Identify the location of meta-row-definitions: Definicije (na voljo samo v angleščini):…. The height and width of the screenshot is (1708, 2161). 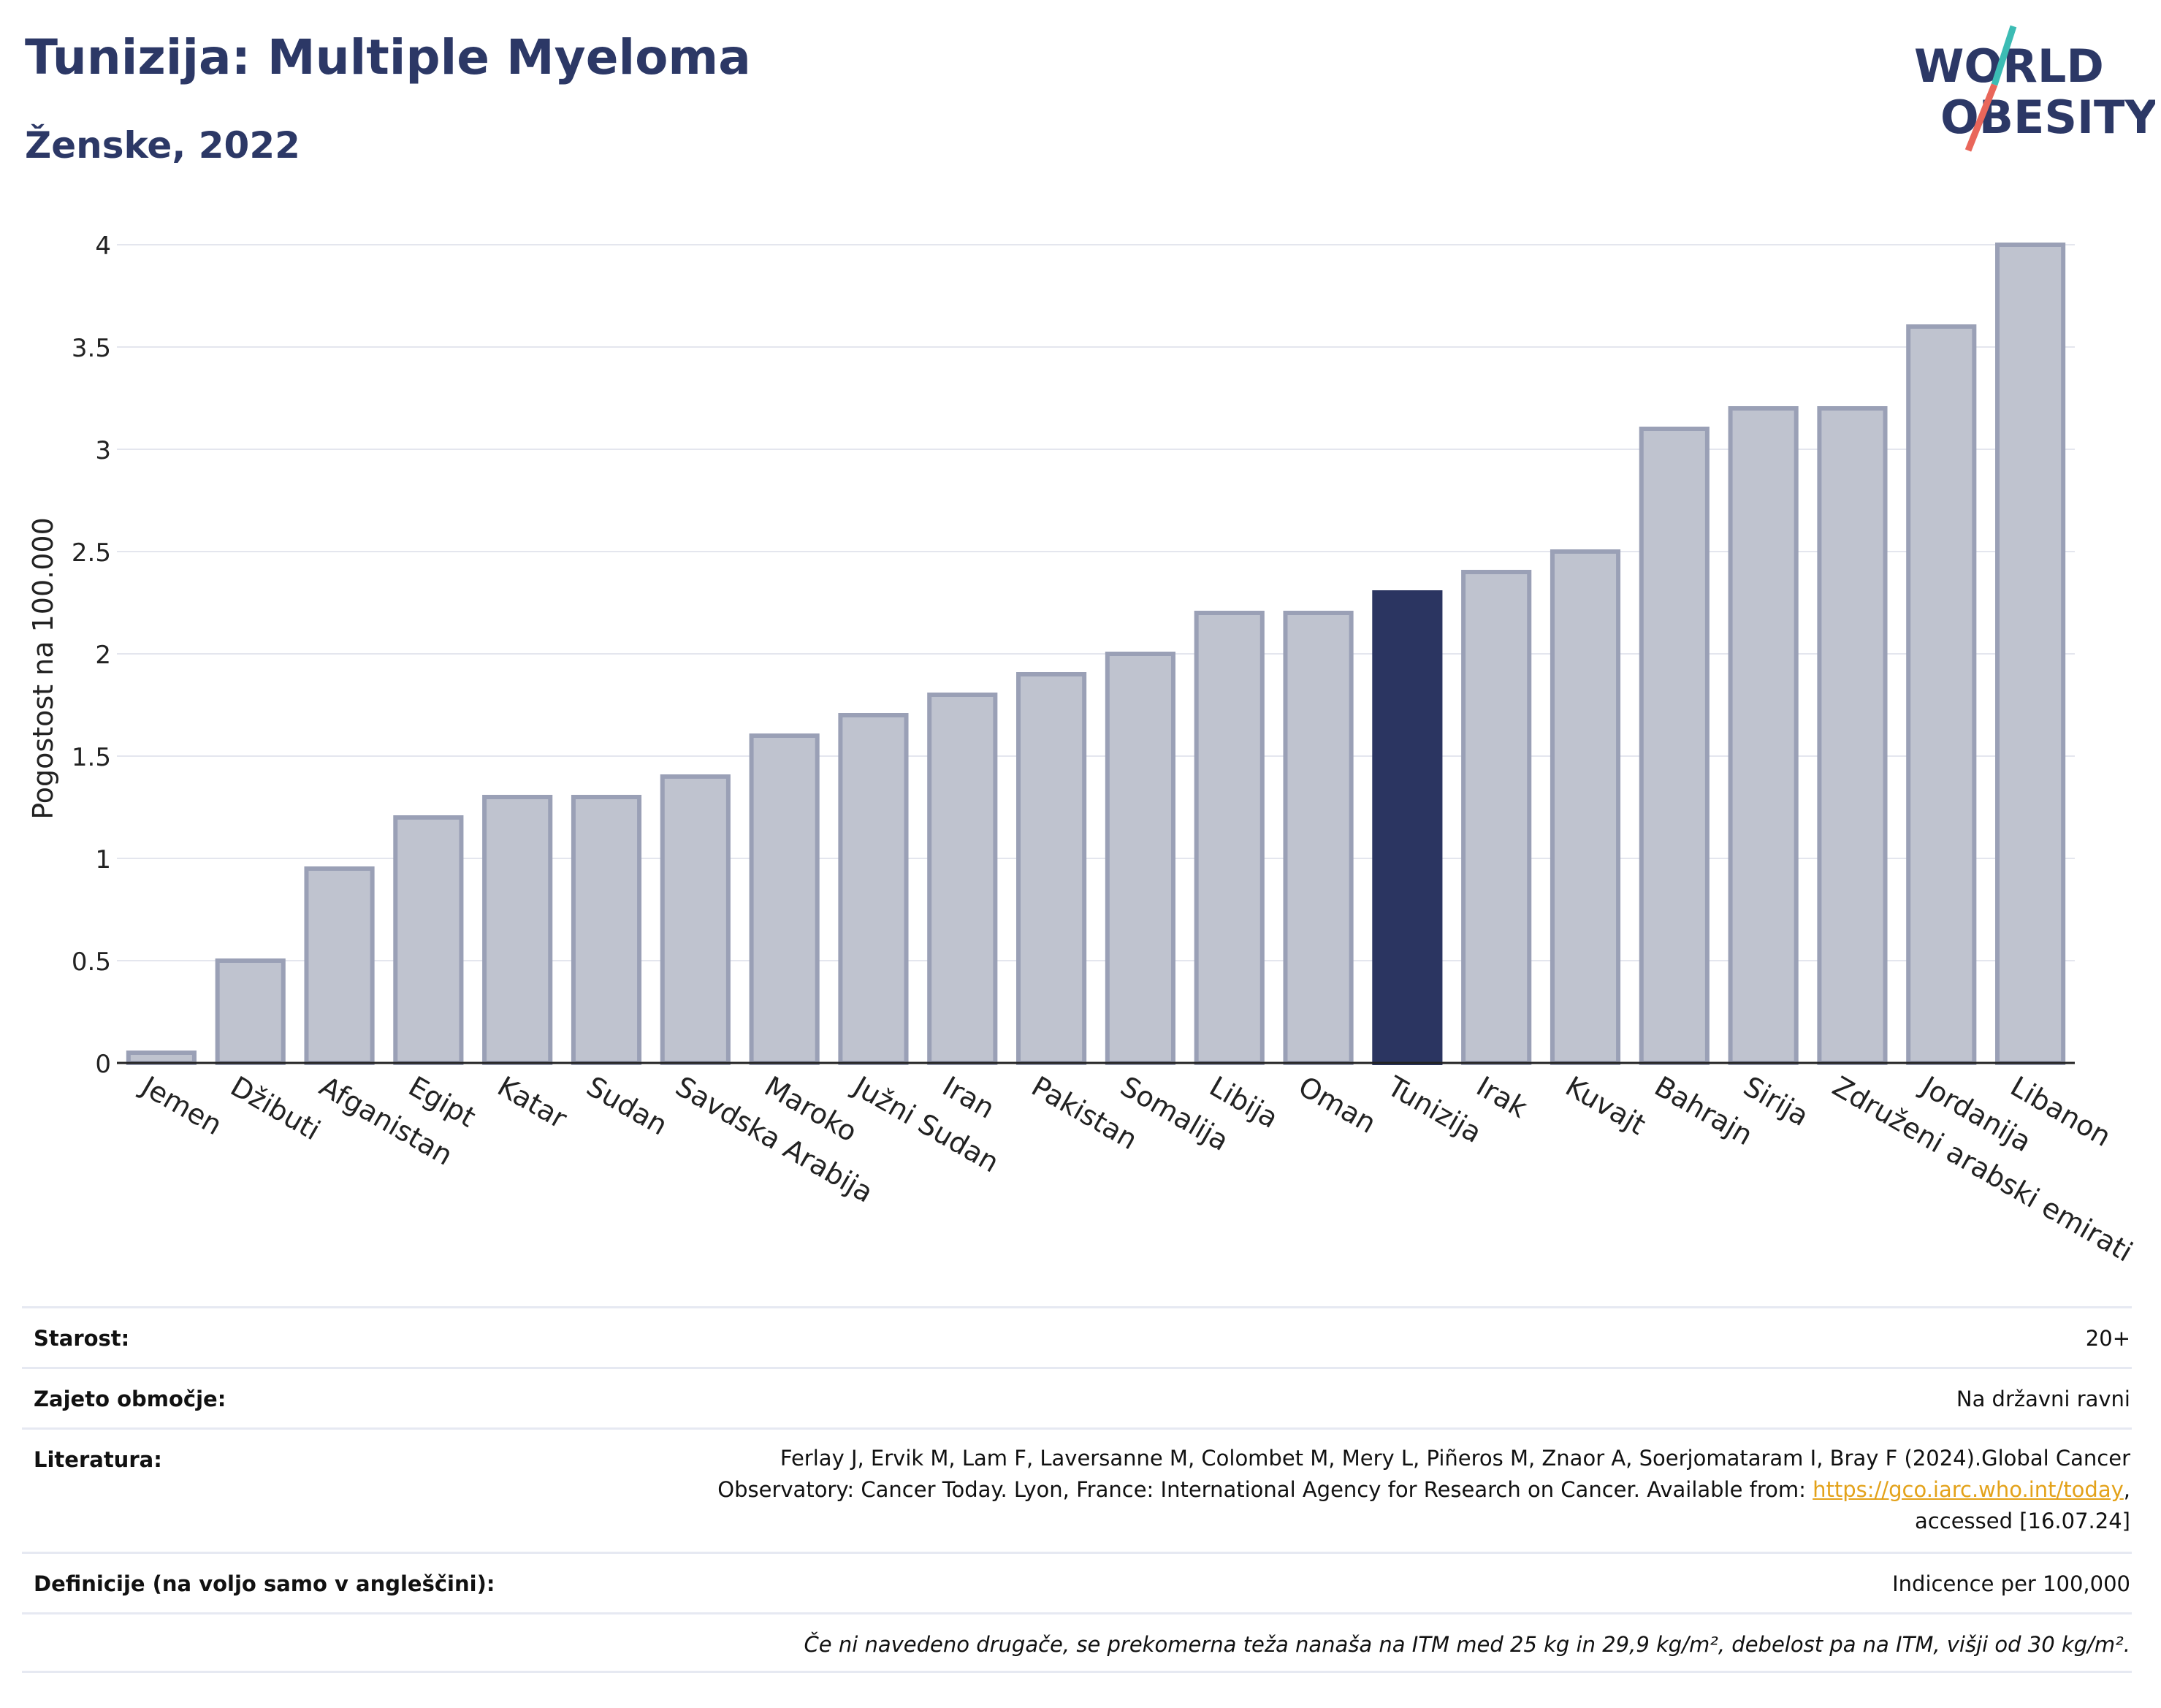
(1077, 1582).